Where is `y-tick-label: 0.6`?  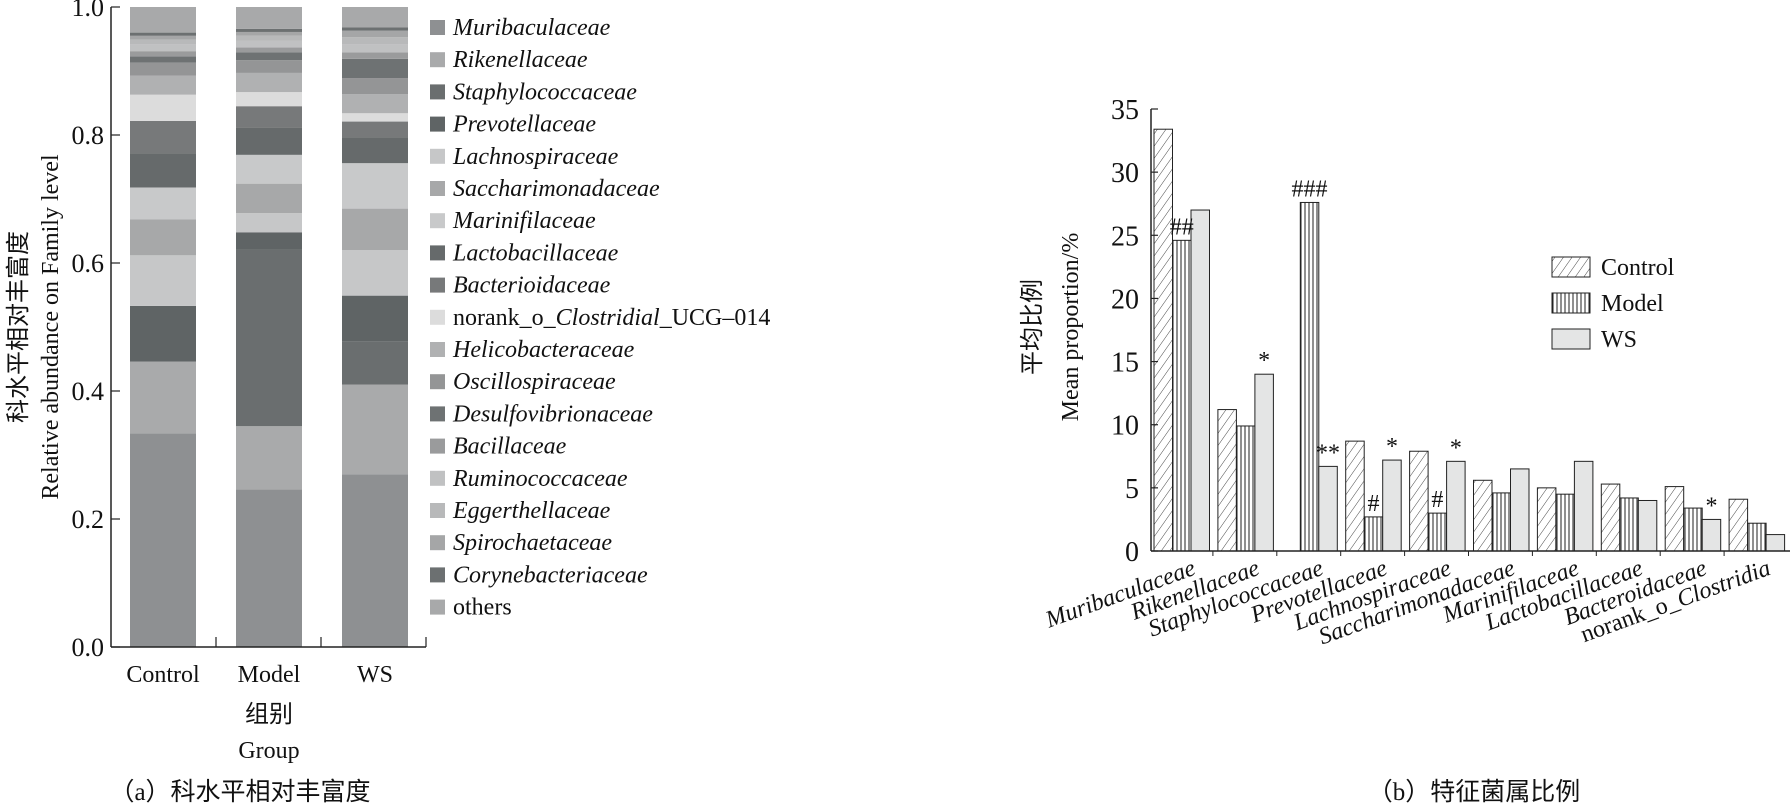
y-tick-label: 0.6 is located at coordinates (88, 263).